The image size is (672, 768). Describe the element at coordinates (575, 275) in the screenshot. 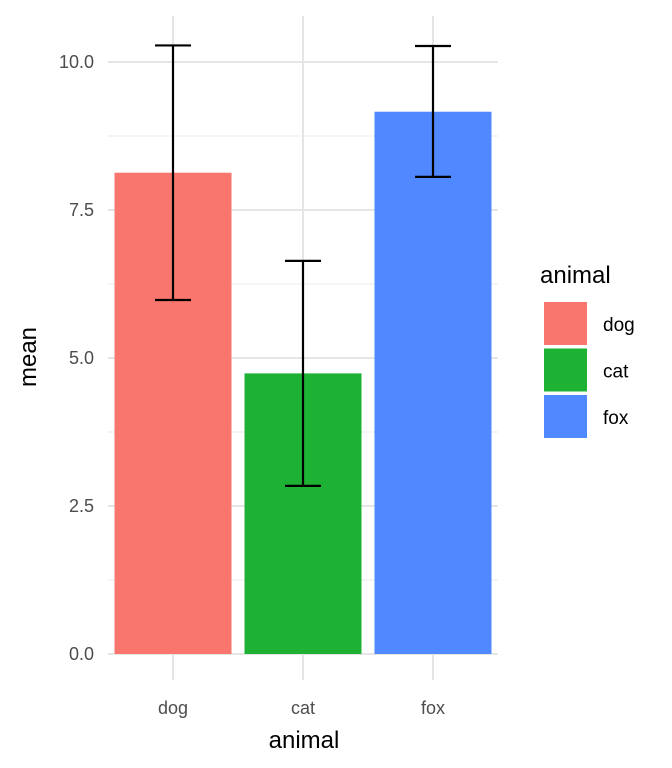

I see `legend-title: animal` at that location.